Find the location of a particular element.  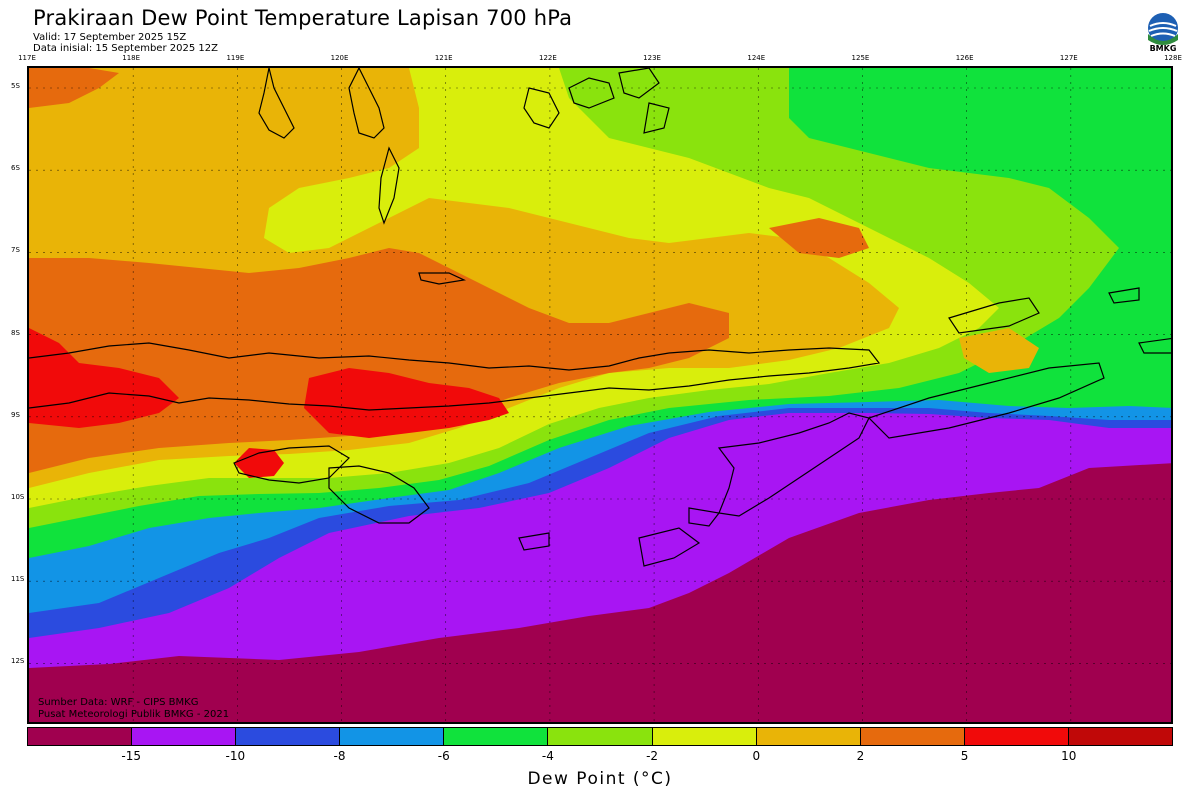

longitude-label: 117E is located at coordinates (27, 58).